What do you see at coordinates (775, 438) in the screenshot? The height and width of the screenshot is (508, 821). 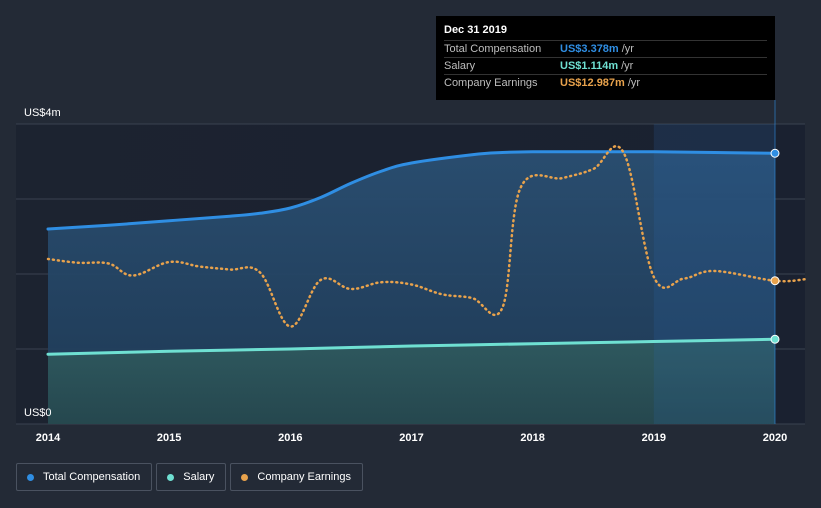 I see `x-tick-label: 2020` at bounding box center [775, 438].